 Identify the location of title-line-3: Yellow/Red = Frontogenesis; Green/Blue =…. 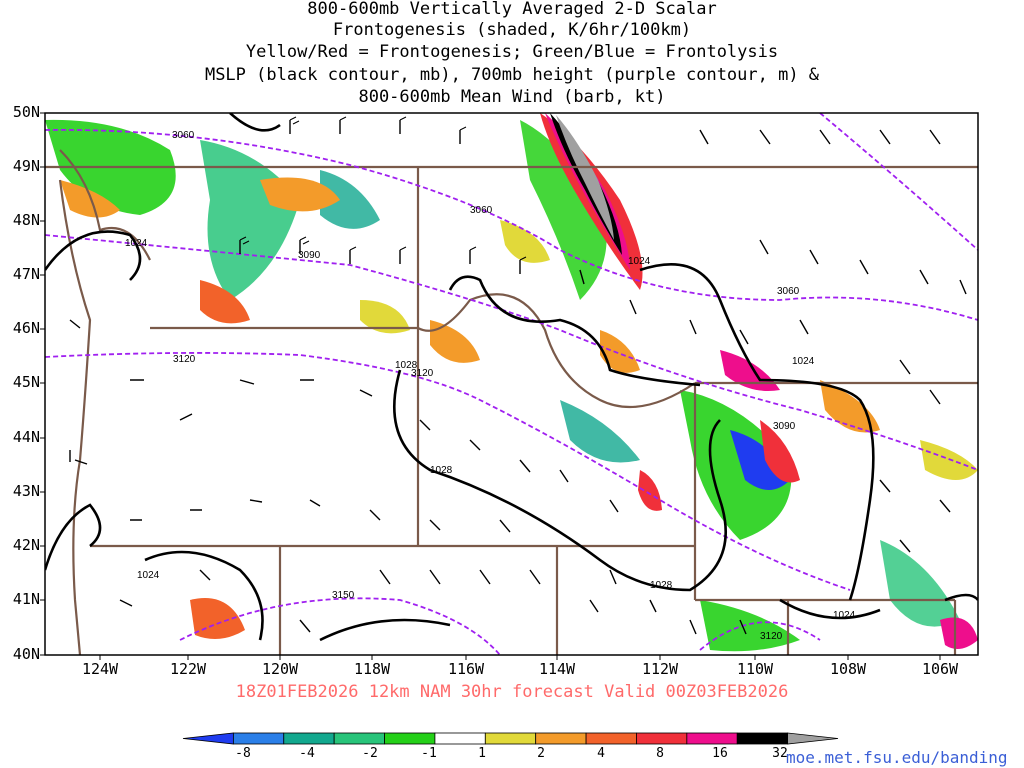
(512, 52).